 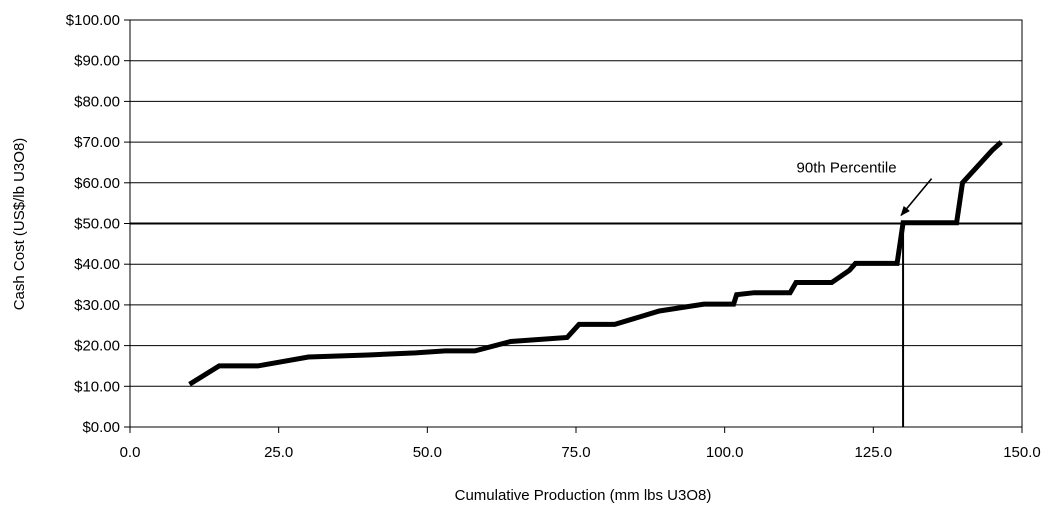 What do you see at coordinates (97, 142) in the screenshot?
I see `y-tick-label: $70.00` at bounding box center [97, 142].